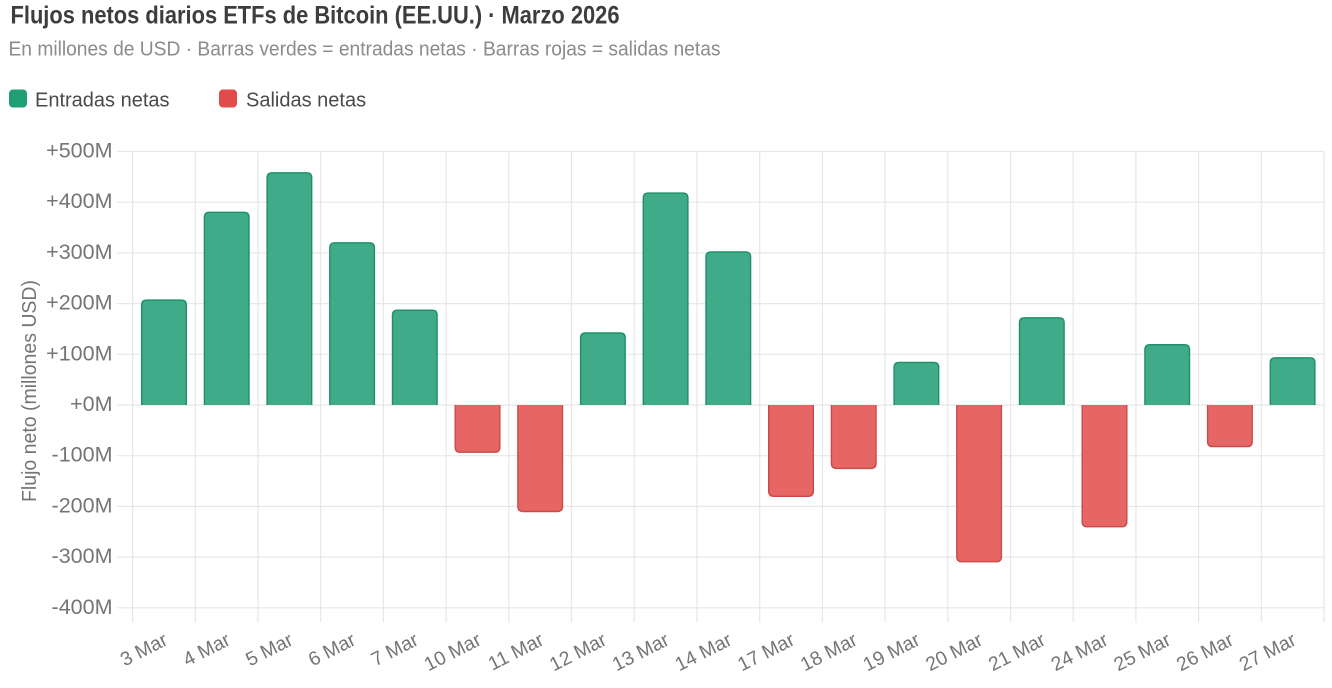  I want to click on svg-text: Flujo neto (millones USD), so click(30, 391).